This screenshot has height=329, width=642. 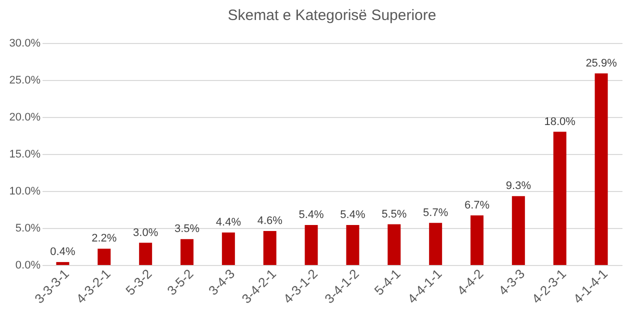 What do you see at coordinates (270, 220) in the screenshot?
I see `data-label: 4.6%` at bounding box center [270, 220].